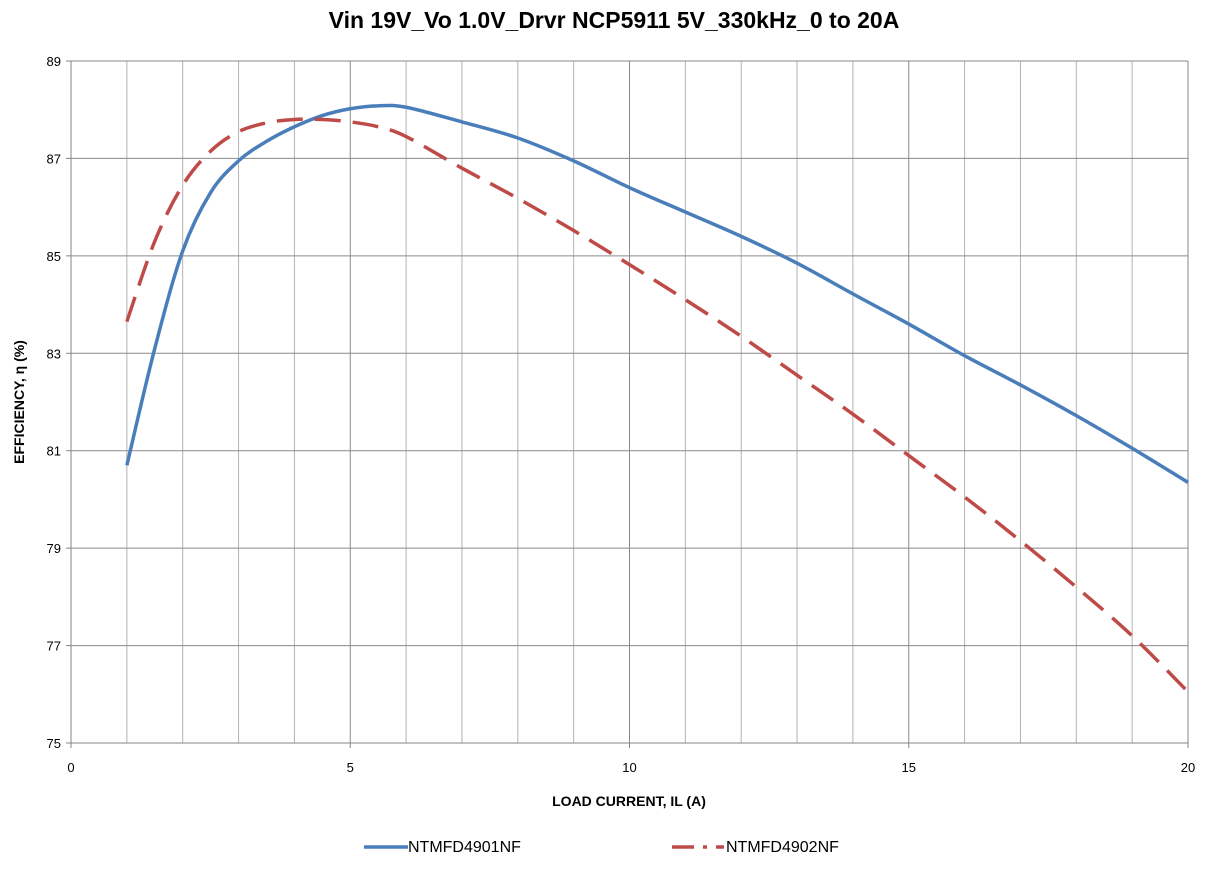 Image resolution: width=1206 pixels, height=871 pixels. I want to click on y-tick-label: 87, so click(54, 158).